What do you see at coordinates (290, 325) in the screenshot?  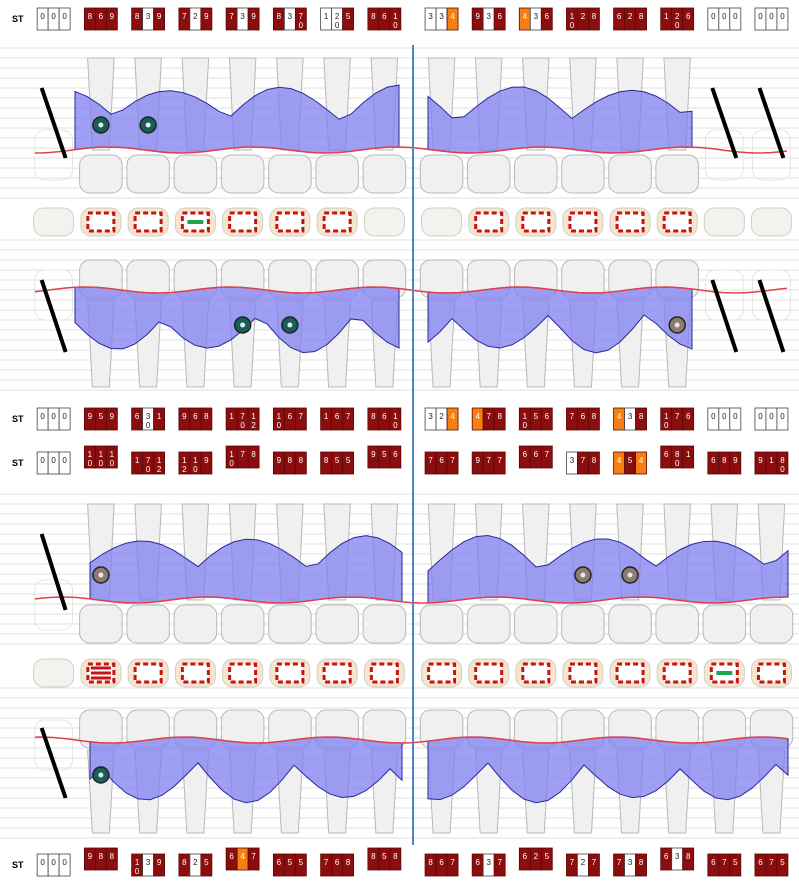 I see `implant-marker-dot` at bounding box center [290, 325].